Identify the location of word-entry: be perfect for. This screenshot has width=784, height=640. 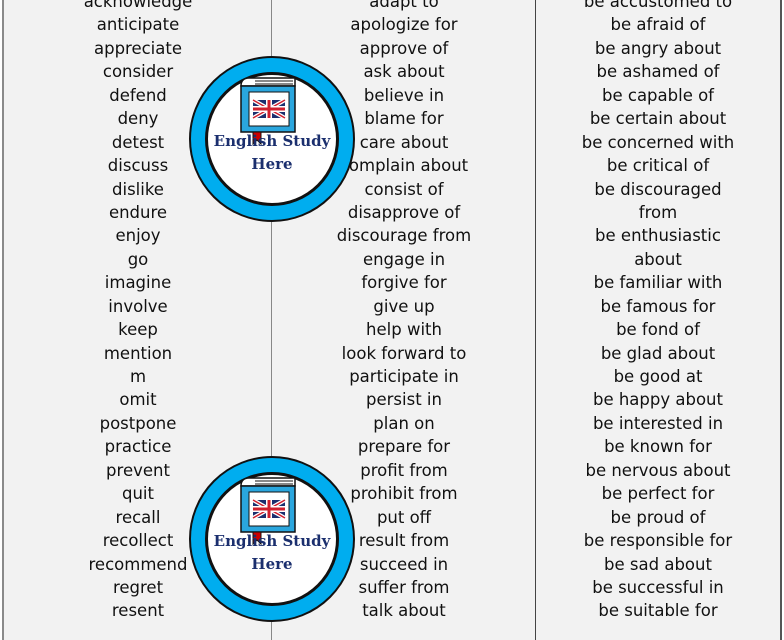
(658, 494).